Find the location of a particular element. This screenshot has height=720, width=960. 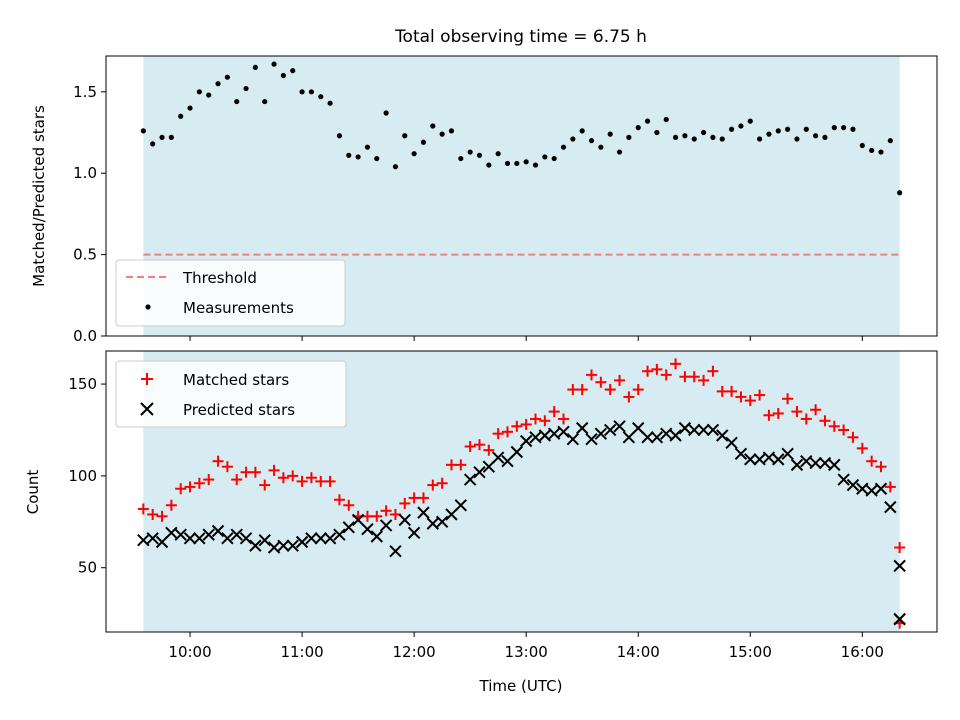

bottom-x-ticks: 10:00 11:00 12:00 13:00 14:00 15:00 16:00 is located at coordinates (526, 646).